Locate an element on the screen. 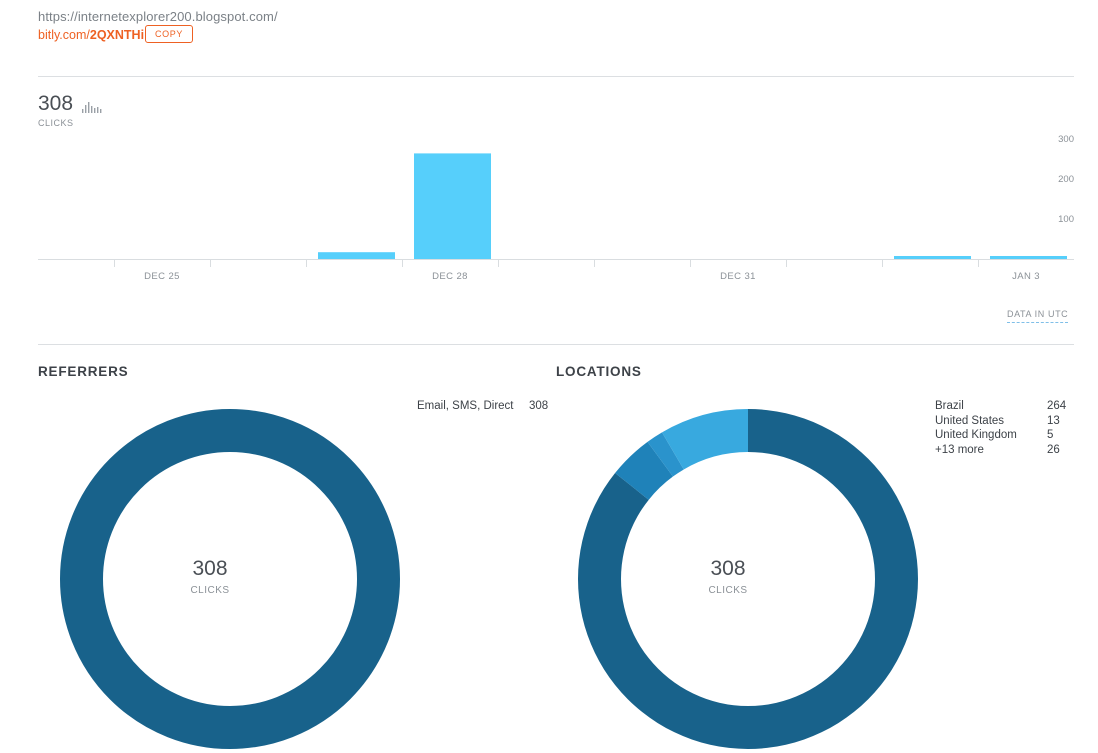 This screenshot has height=753, width=1098. short-url-link: bitly.com/2QXNTHi is located at coordinates (91, 35).